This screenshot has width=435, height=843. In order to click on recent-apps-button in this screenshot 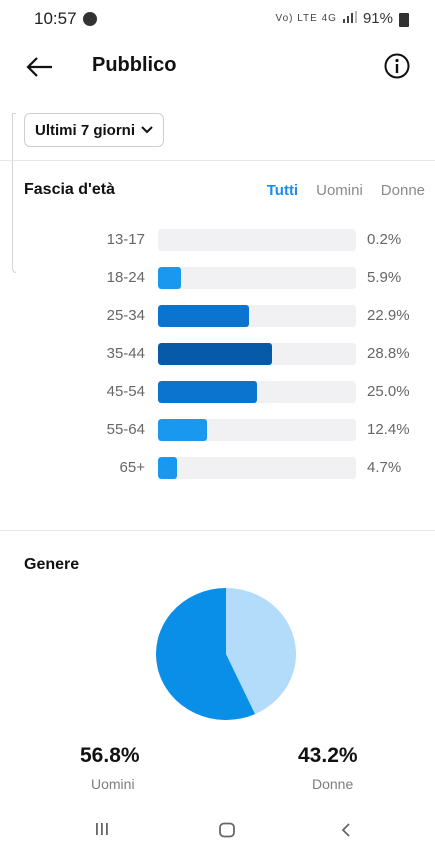, I will do `click(102, 831)`.